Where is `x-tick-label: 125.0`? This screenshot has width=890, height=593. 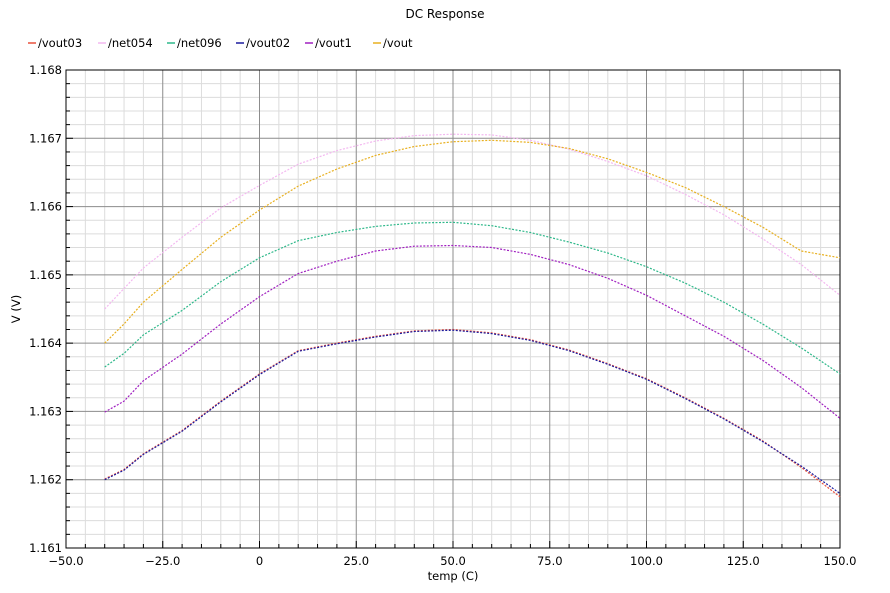
x-tick-label: 125.0 is located at coordinates (743, 561).